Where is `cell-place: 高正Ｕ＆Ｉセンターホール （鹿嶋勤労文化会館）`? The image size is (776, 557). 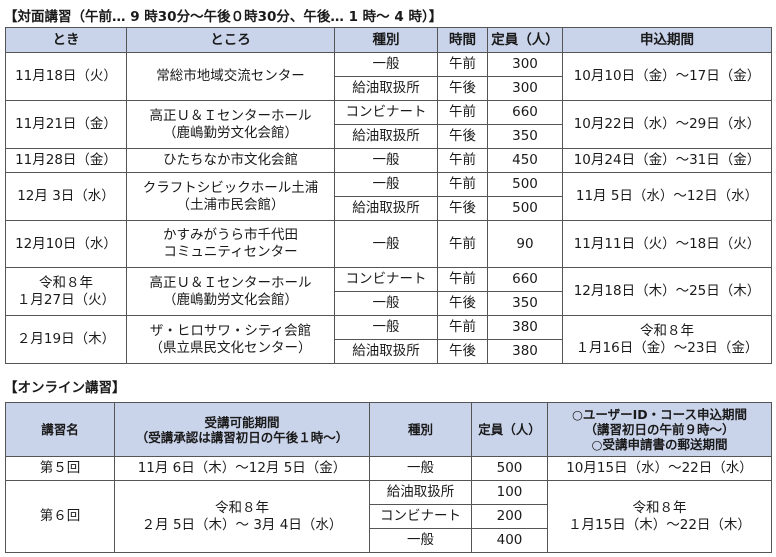
cell-place: 高正Ｕ＆Ｉセンターホール （鹿嶋勤労文化会館） is located at coordinates (230, 291).